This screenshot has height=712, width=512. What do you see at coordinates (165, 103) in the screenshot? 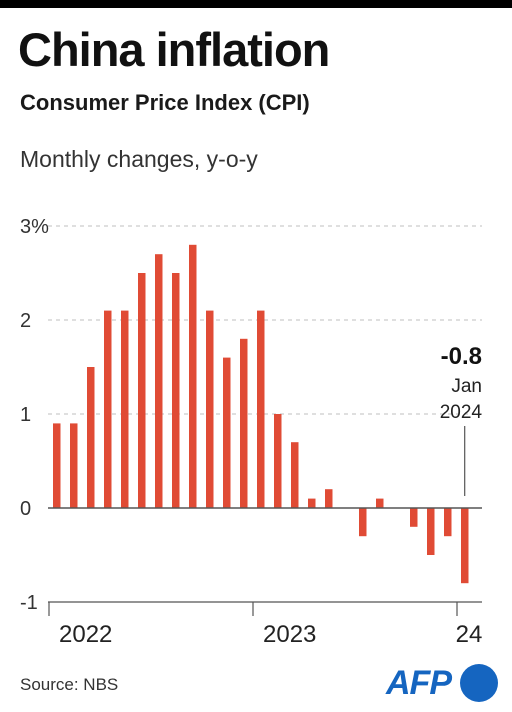
I see `chart-subtitle: Consumer Price Index (CPI)` at bounding box center [165, 103].